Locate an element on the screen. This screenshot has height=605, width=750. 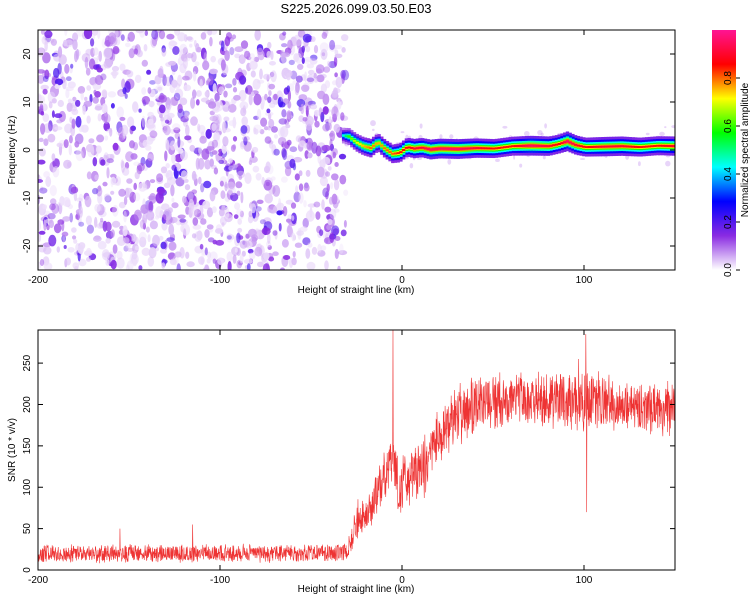
spectrogram-y-tick-label: -20 is located at coordinates (27, 245).